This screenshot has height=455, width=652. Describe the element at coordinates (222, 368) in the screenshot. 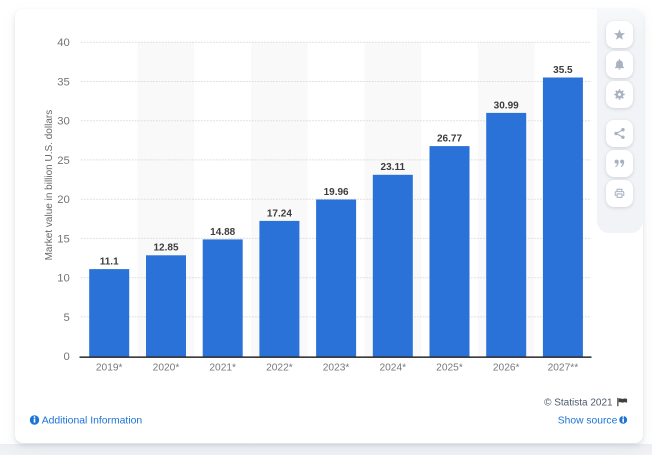

I see `svg-text: 2021*` at that location.